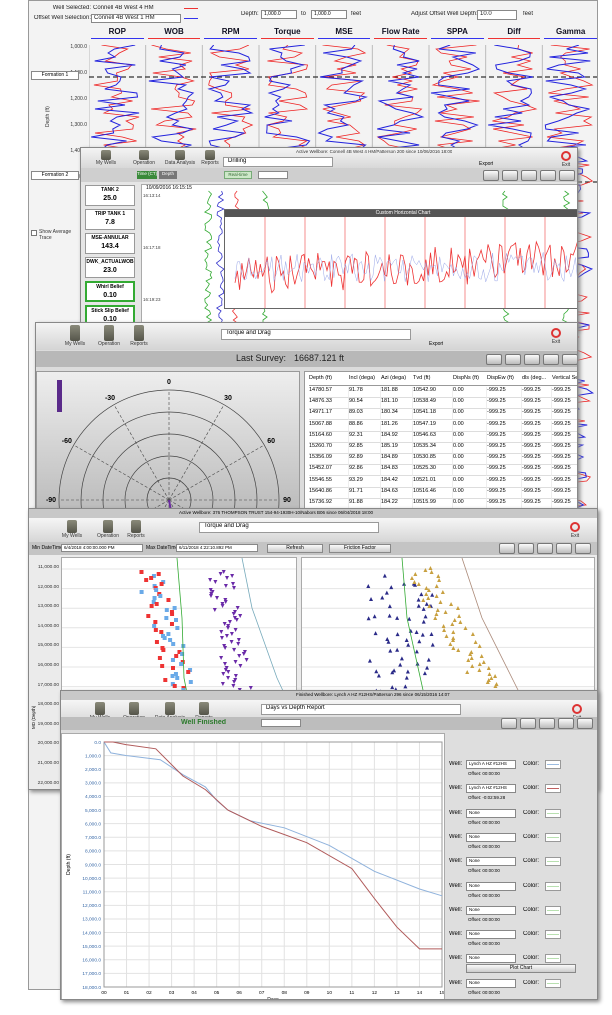 The height and width of the screenshot is (1015, 612). Describe the element at coordinates (174, 31) in the screenshot. I see `track-title: WOB` at that location.